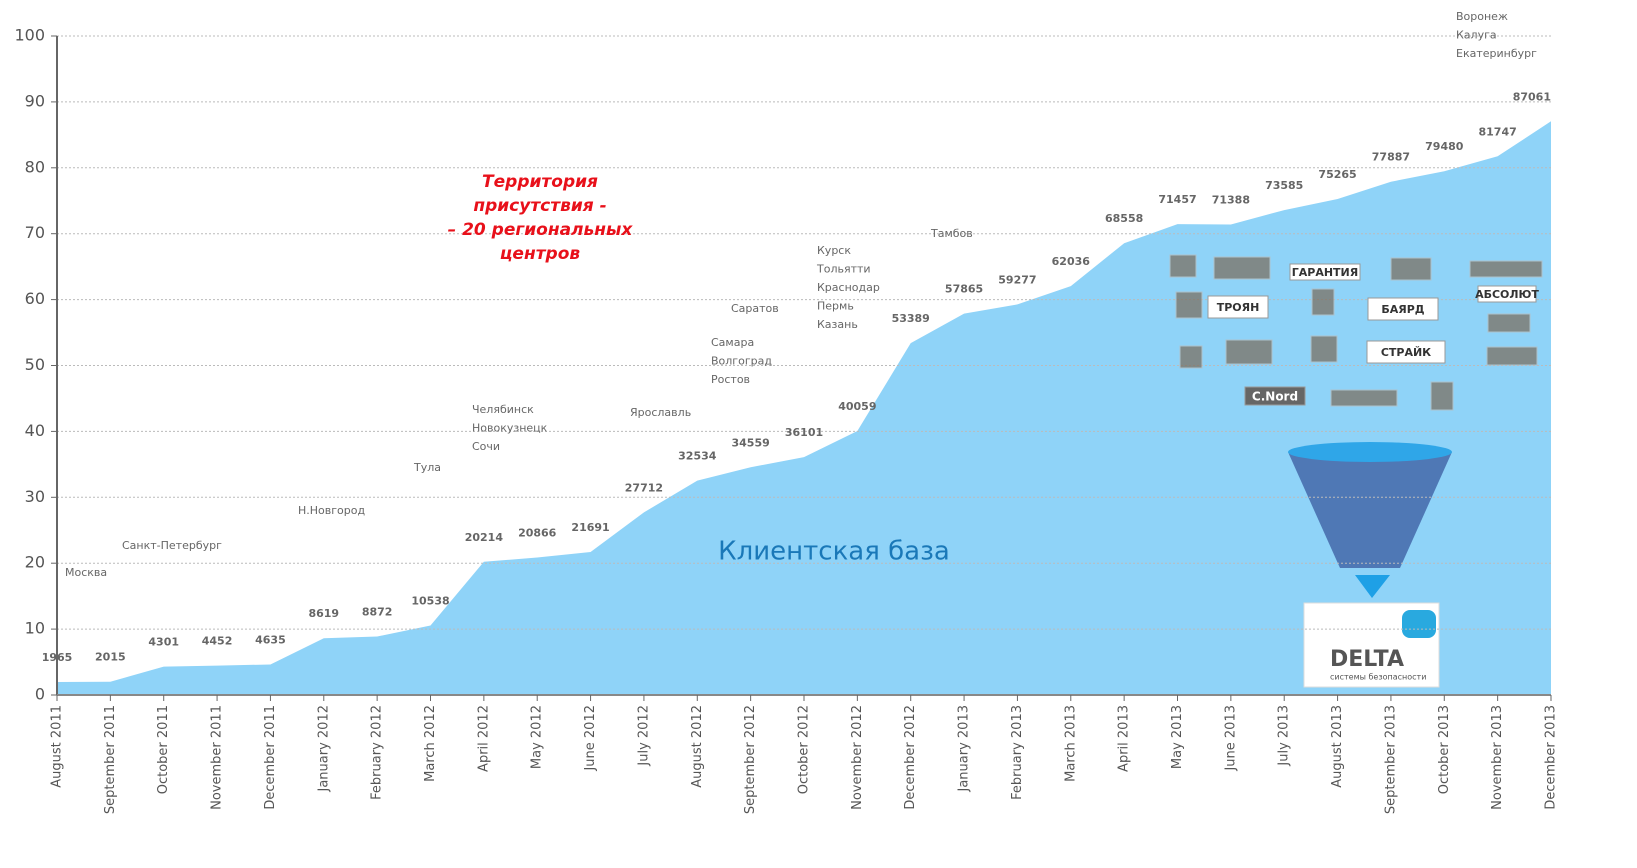 This screenshot has height=868, width=1637. I want to click on value-label: 34559, so click(751, 442).